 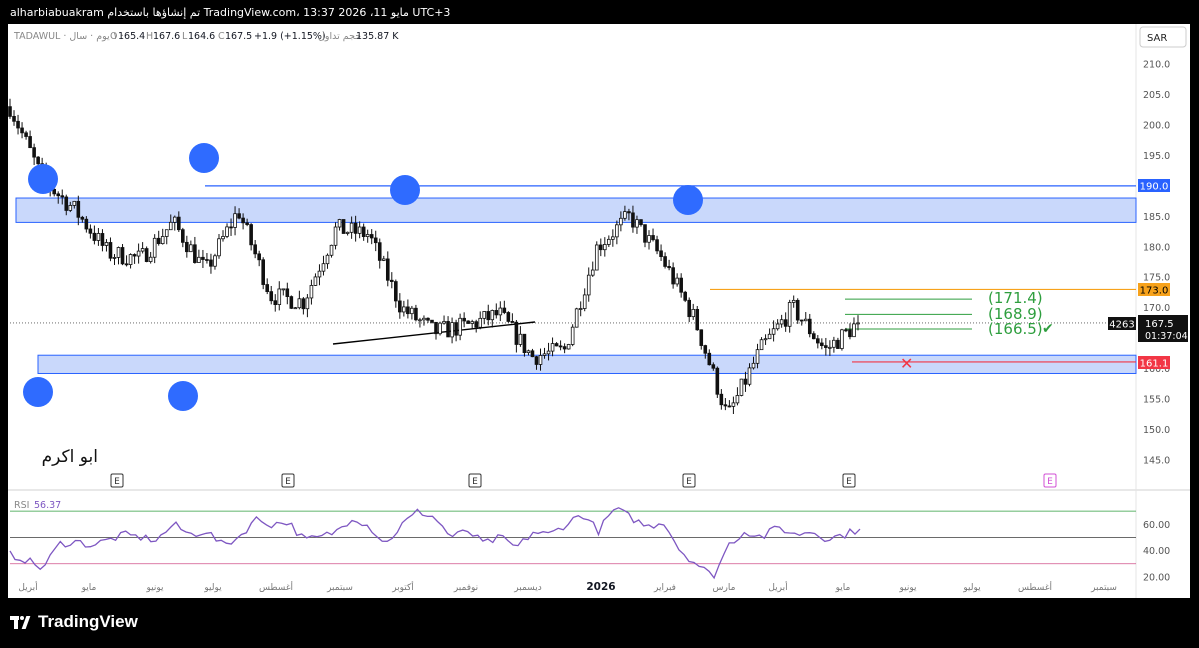 I want to click on time-tick: يونيو, so click(x=154, y=588).